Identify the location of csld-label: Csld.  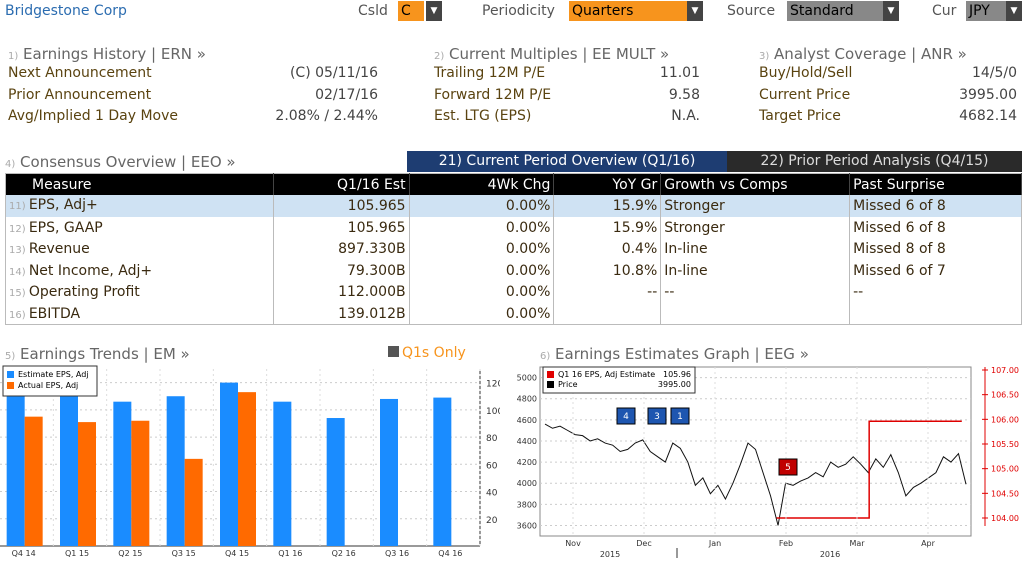
(373, 11).